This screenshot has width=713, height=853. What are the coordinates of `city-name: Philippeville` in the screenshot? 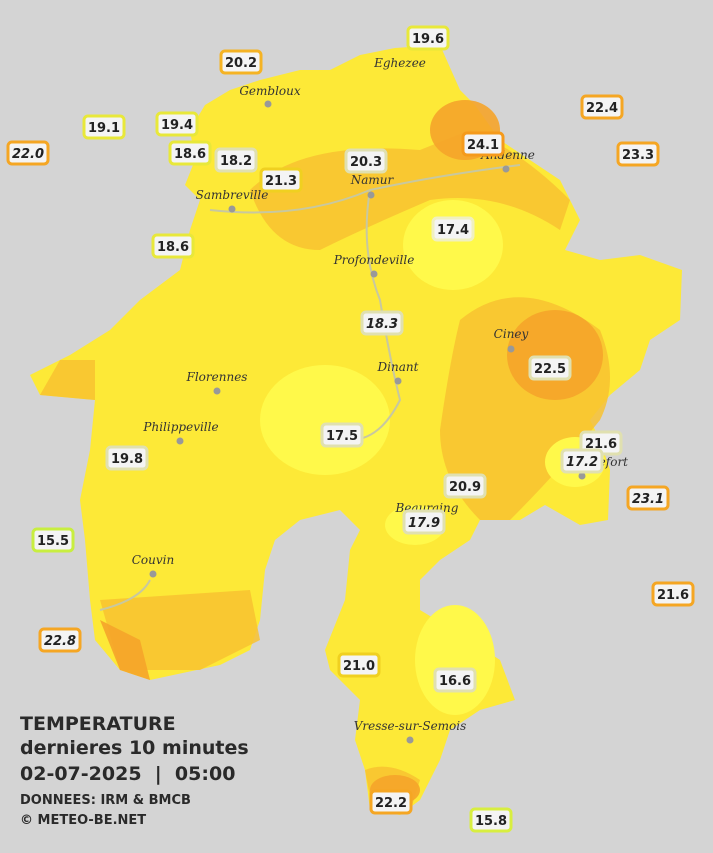 It's located at (180, 427).